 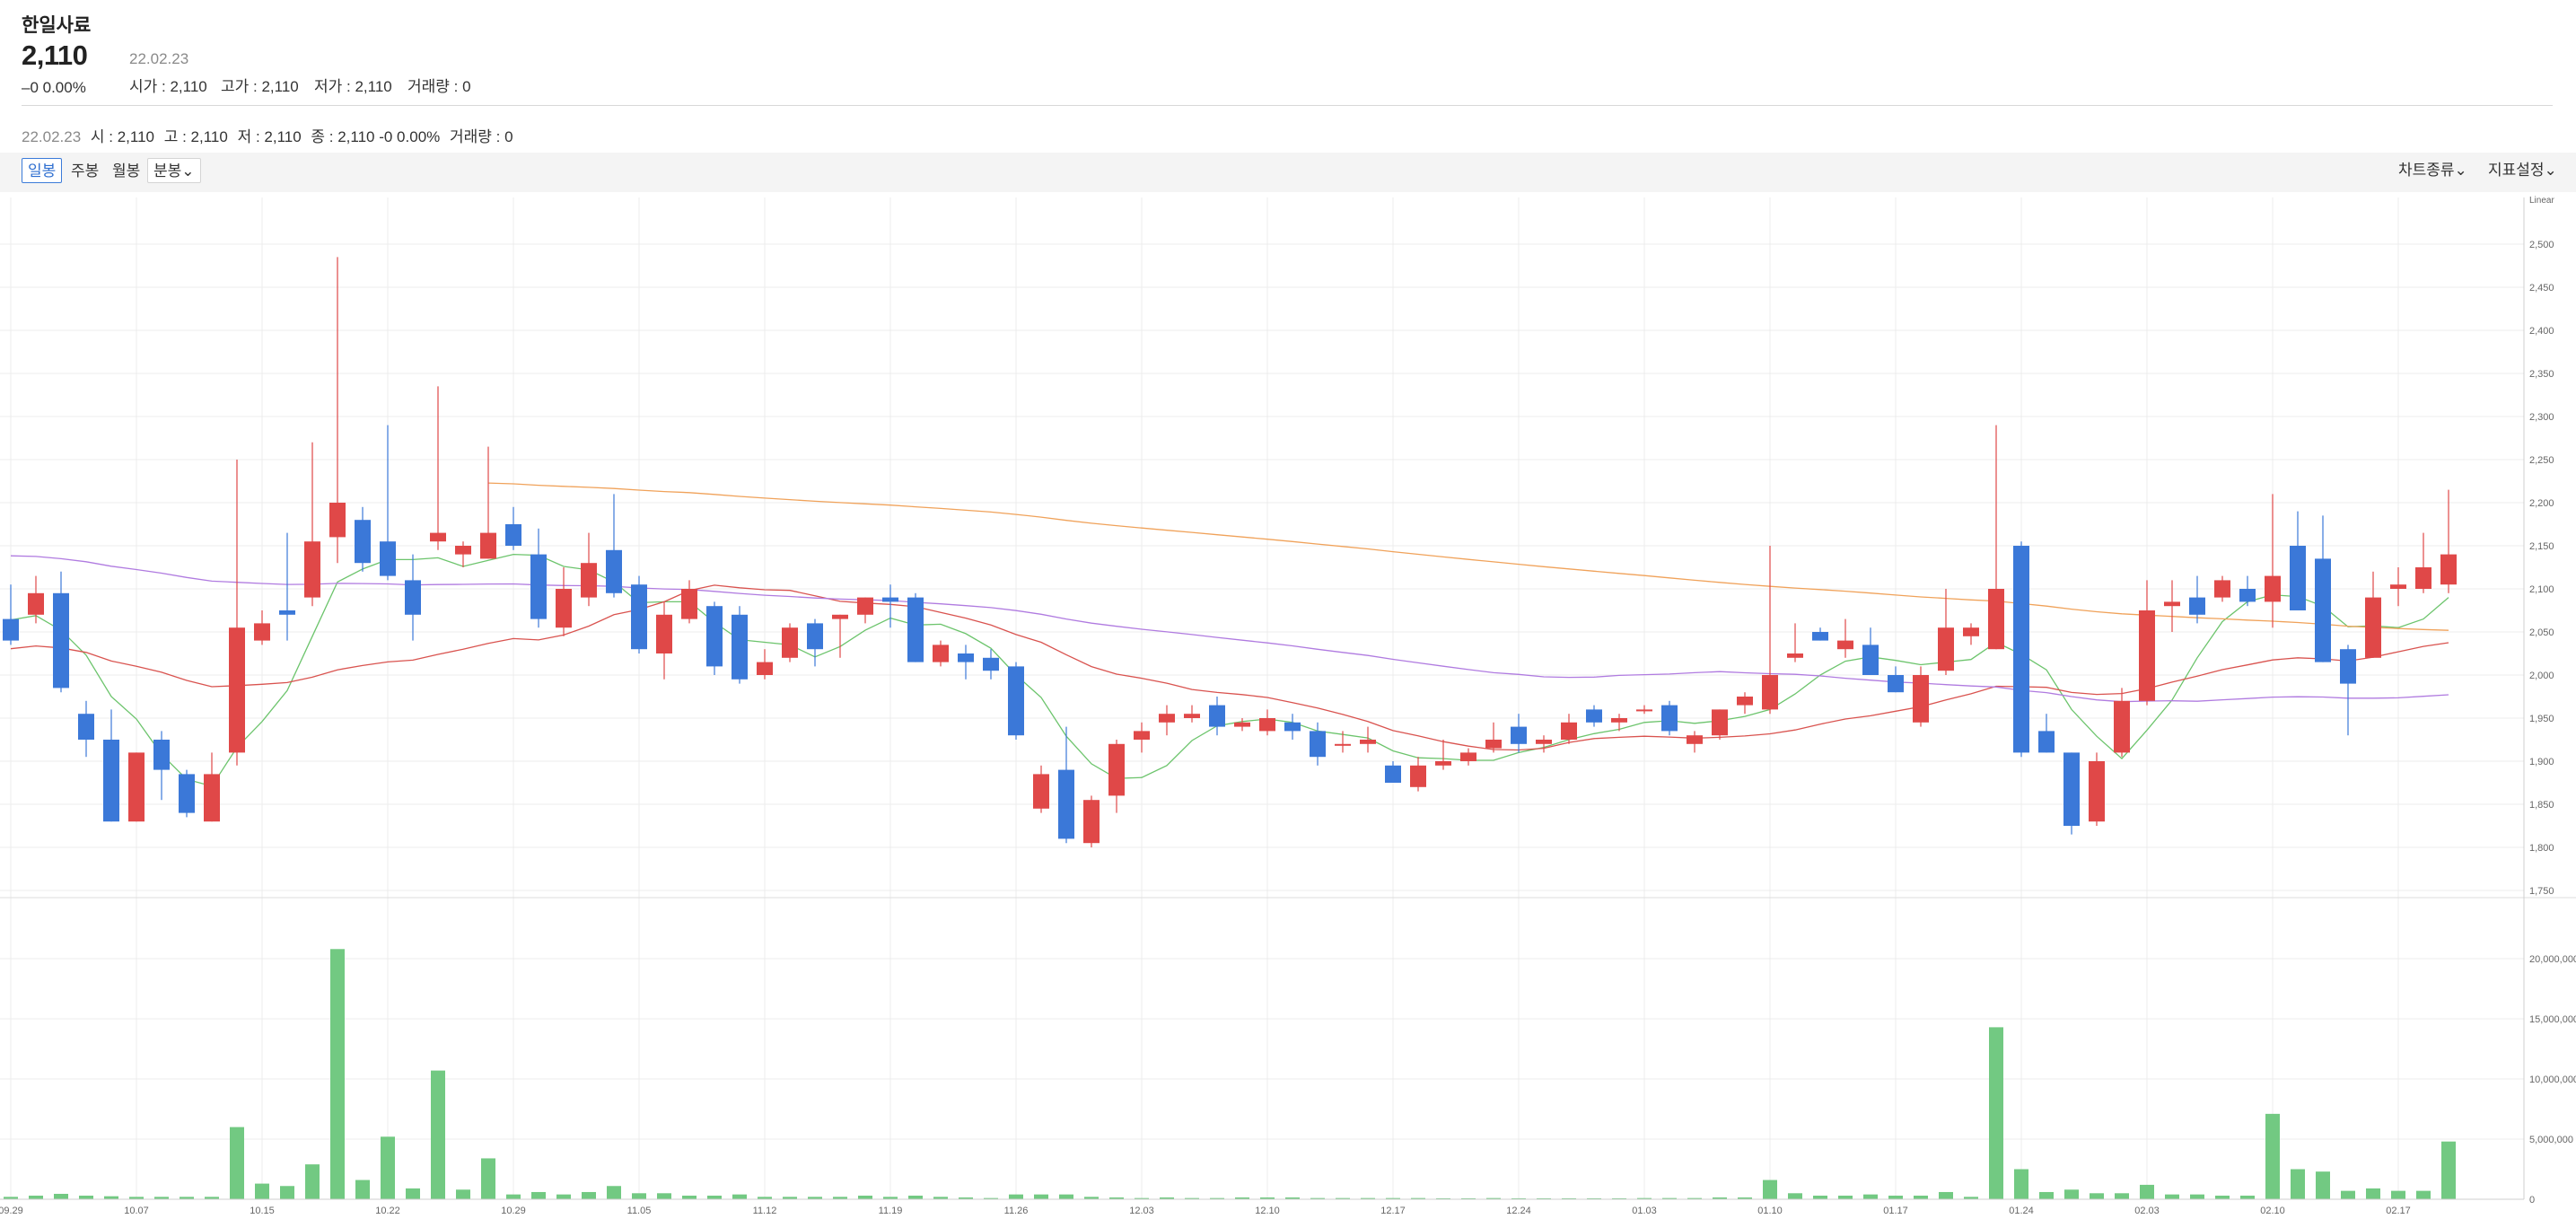 What do you see at coordinates (42, 171) in the screenshot?
I see `period-daily-button: 일봉` at bounding box center [42, 171].